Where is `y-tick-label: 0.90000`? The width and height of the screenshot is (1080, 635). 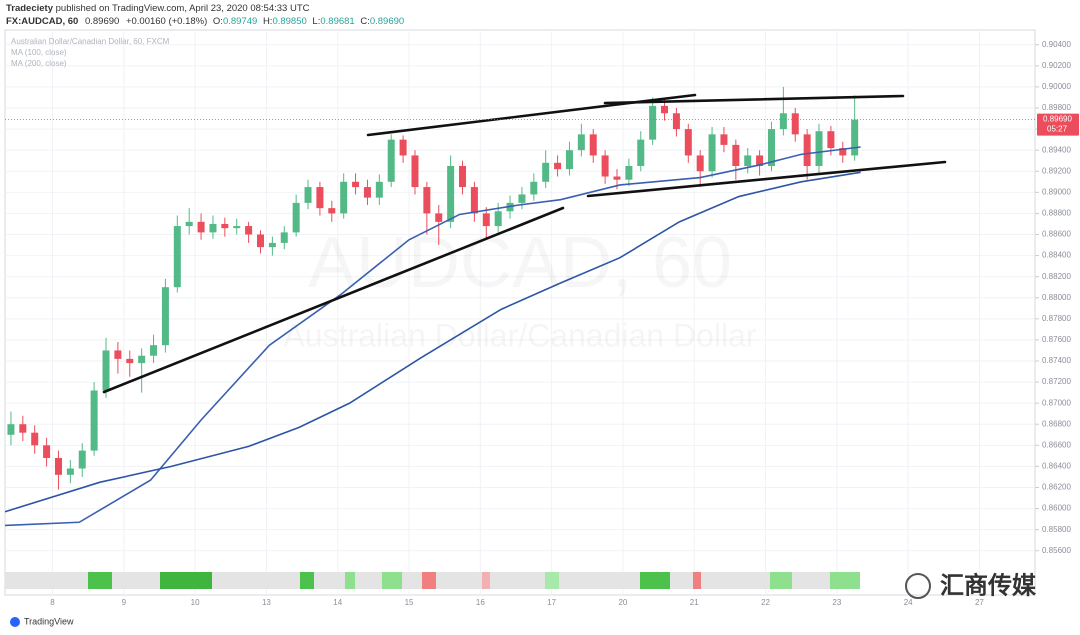 y-tick-label: 0.90000 is located at coordinates (1056, 86).